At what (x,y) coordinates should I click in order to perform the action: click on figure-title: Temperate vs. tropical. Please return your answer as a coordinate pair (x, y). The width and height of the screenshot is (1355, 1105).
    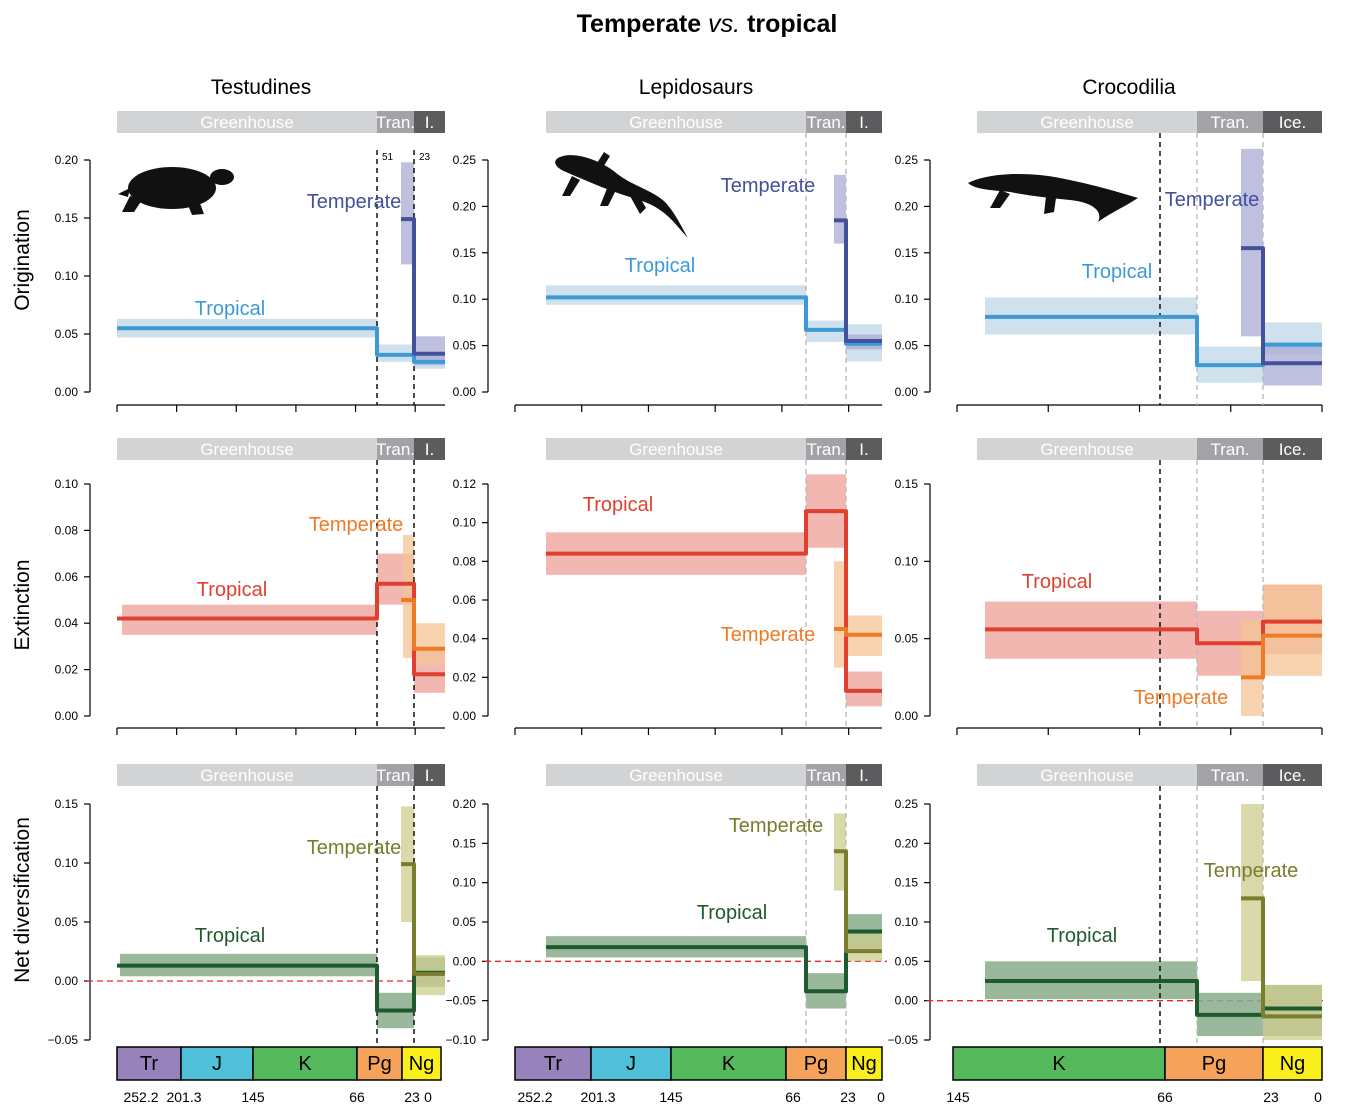
    Looking at the image, I should click on (707, 24).